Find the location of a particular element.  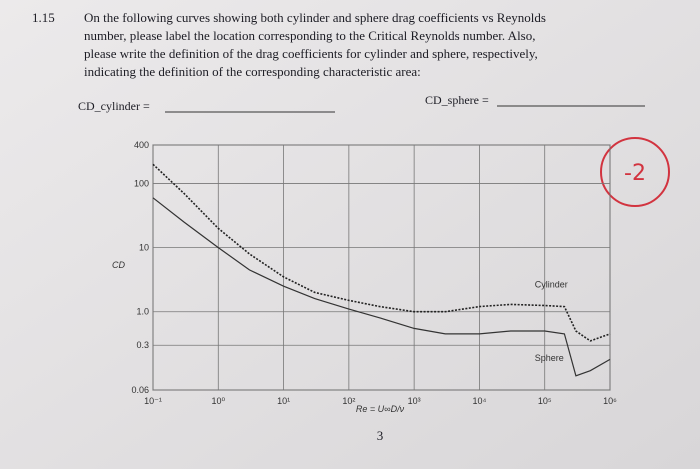

y-tick-label: 100 is located at coordinates (141, 184).